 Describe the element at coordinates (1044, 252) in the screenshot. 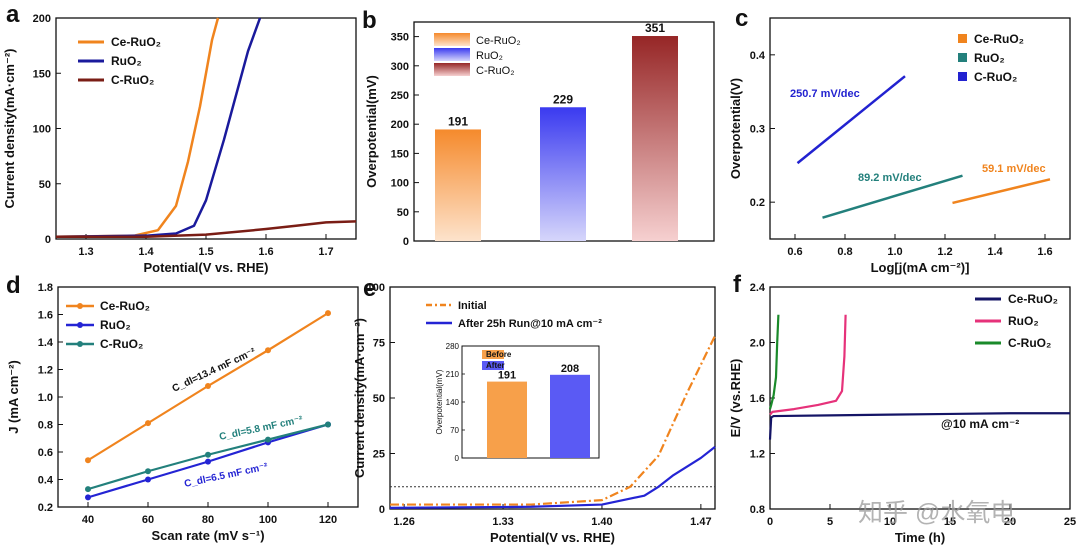

I see `x-tick-label: 1.6` at that location.